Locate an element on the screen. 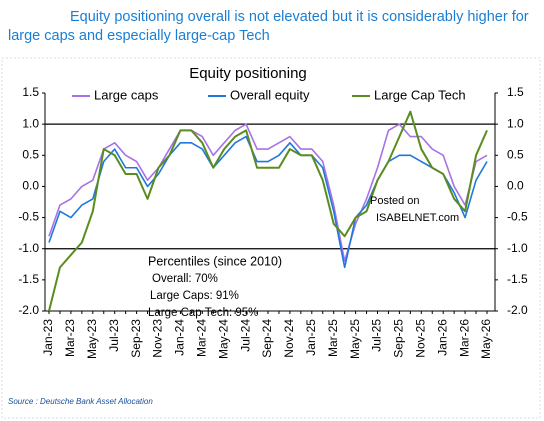  x-tick-label: Jul-24 is located at coordinates (245, 335).